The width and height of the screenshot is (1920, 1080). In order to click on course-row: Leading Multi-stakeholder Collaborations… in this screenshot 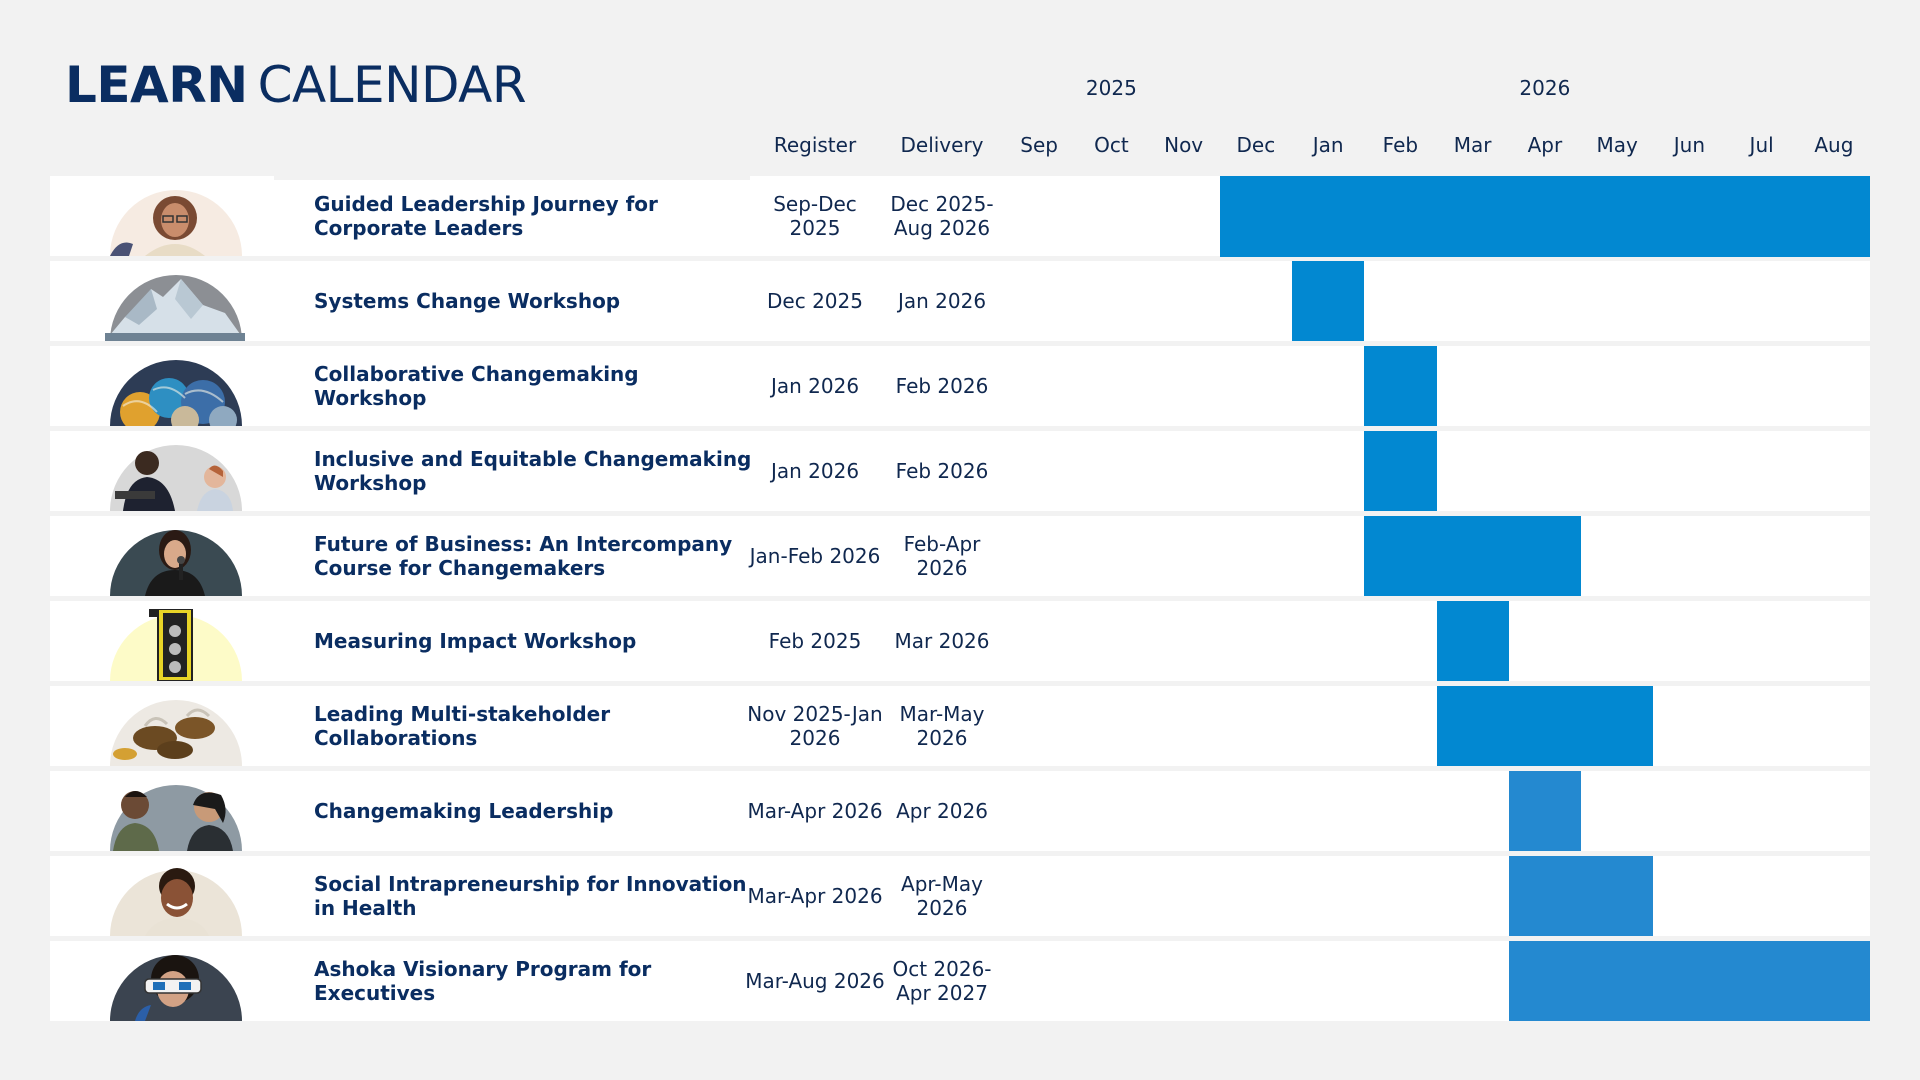, I will do `click(960, 726)`.